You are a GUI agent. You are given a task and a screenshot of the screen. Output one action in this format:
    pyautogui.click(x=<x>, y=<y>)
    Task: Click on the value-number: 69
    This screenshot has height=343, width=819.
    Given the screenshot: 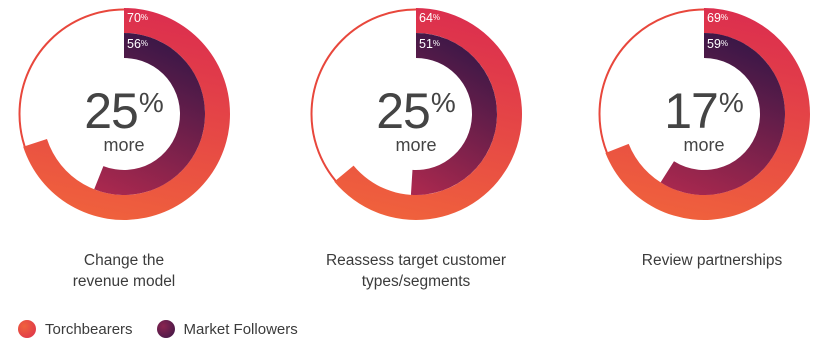 What is the action you would take?
    pyautogui.click(x=714, y=18)
    